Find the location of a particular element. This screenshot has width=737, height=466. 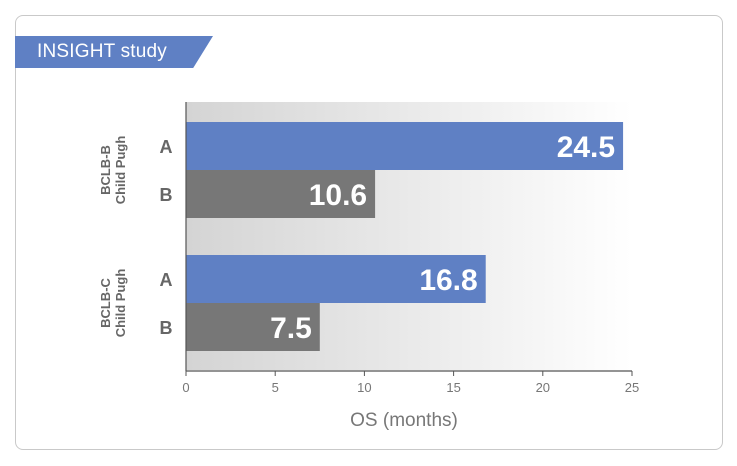

x-axis-label: OS (months) is located at coordinates (404, 420).